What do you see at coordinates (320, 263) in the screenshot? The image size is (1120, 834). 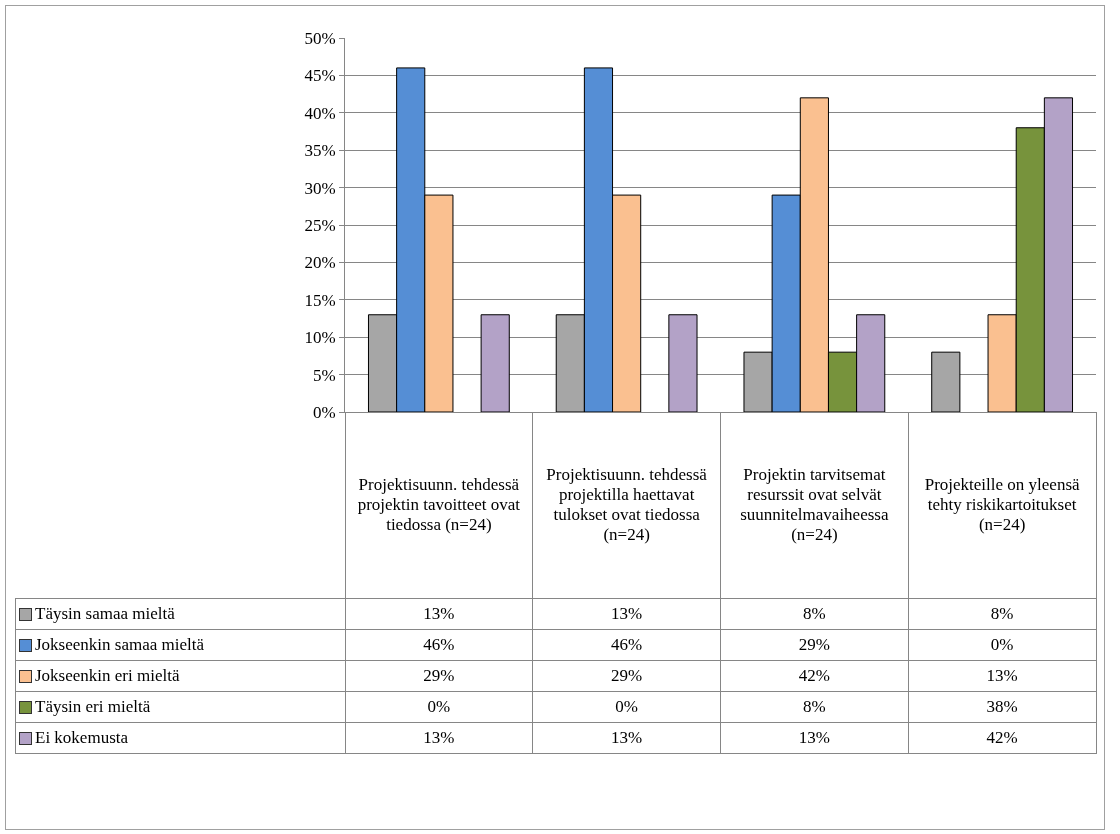 I see `y-tick-label: 20%` at bounding box center [320, 263].